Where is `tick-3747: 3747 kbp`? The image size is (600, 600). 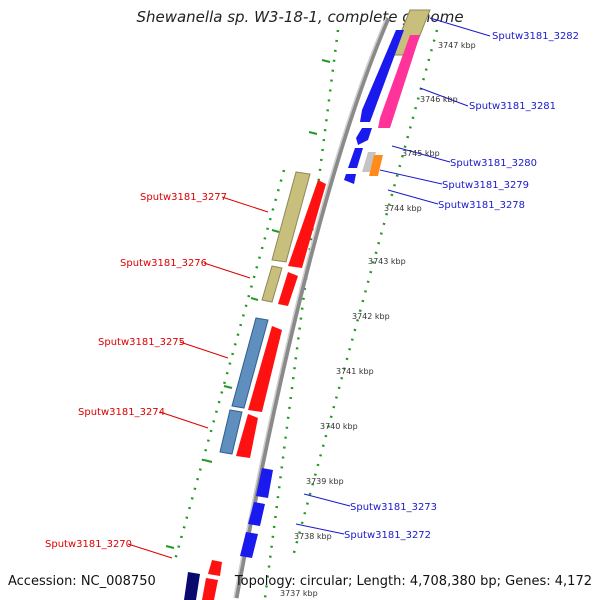
tick-3747: 3747 kbp is located at coordinates (457, 45).